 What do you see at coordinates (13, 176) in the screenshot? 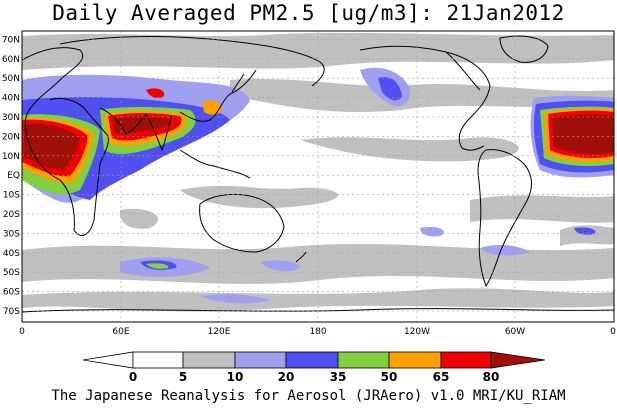
I see `lat-tick-label: EQ` at bounding box center [13, 176].